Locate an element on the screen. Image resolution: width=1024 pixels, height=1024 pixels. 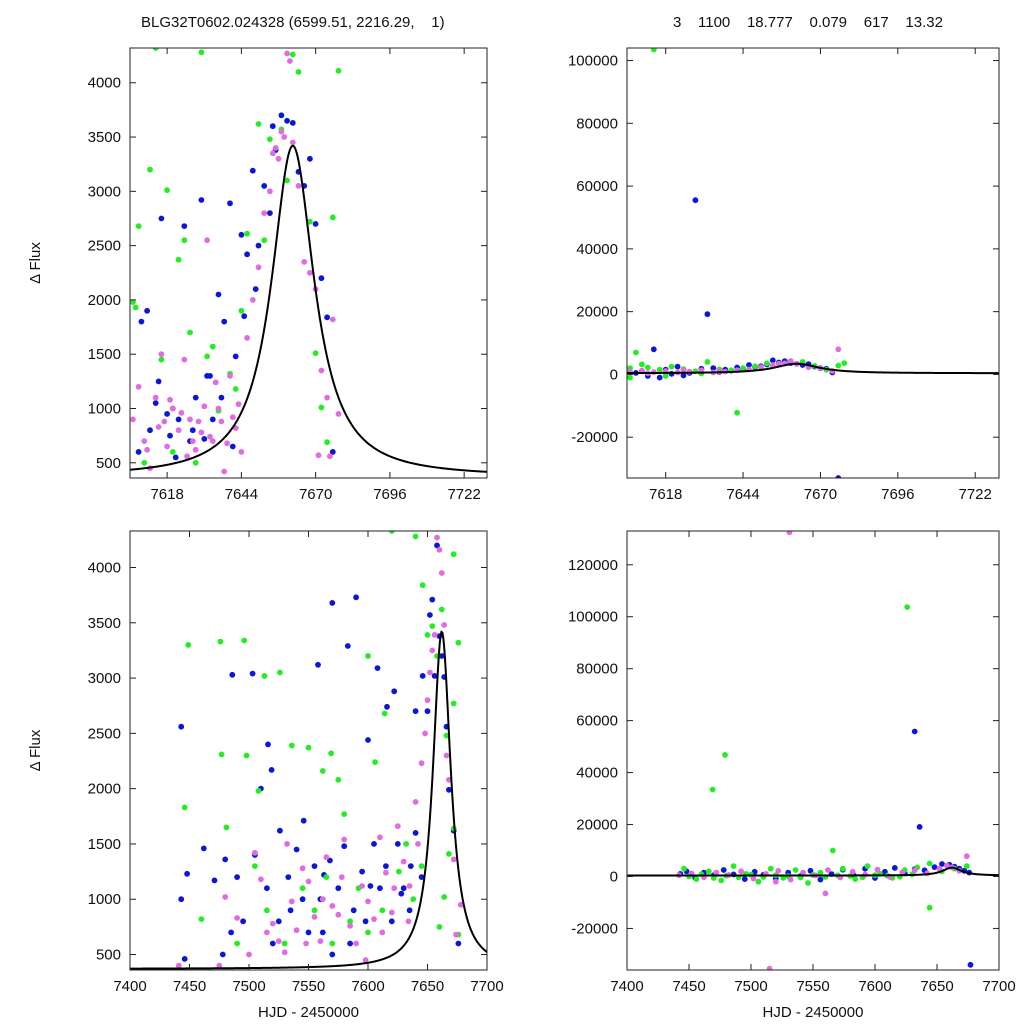
x-axis-label: HJD - 2450000 is located at coordinates (308, 1012).